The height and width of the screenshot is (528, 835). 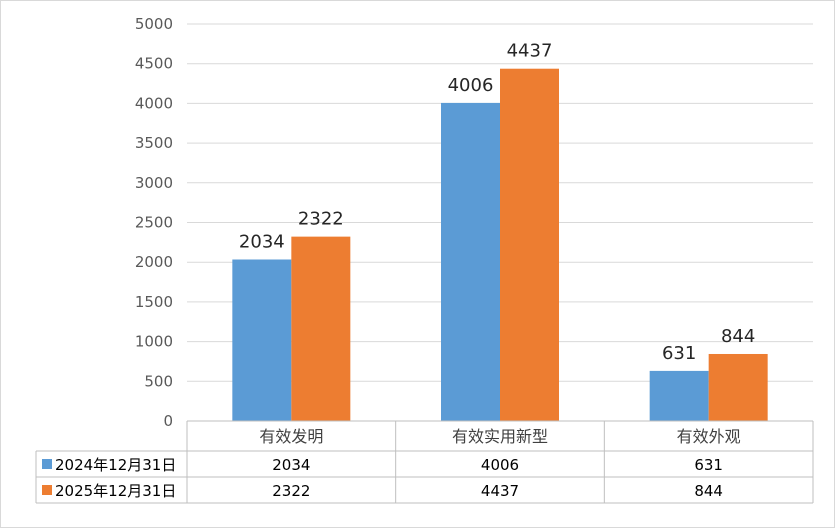 I want to click on category-label: 有效外观, so click(x=709, y=436).